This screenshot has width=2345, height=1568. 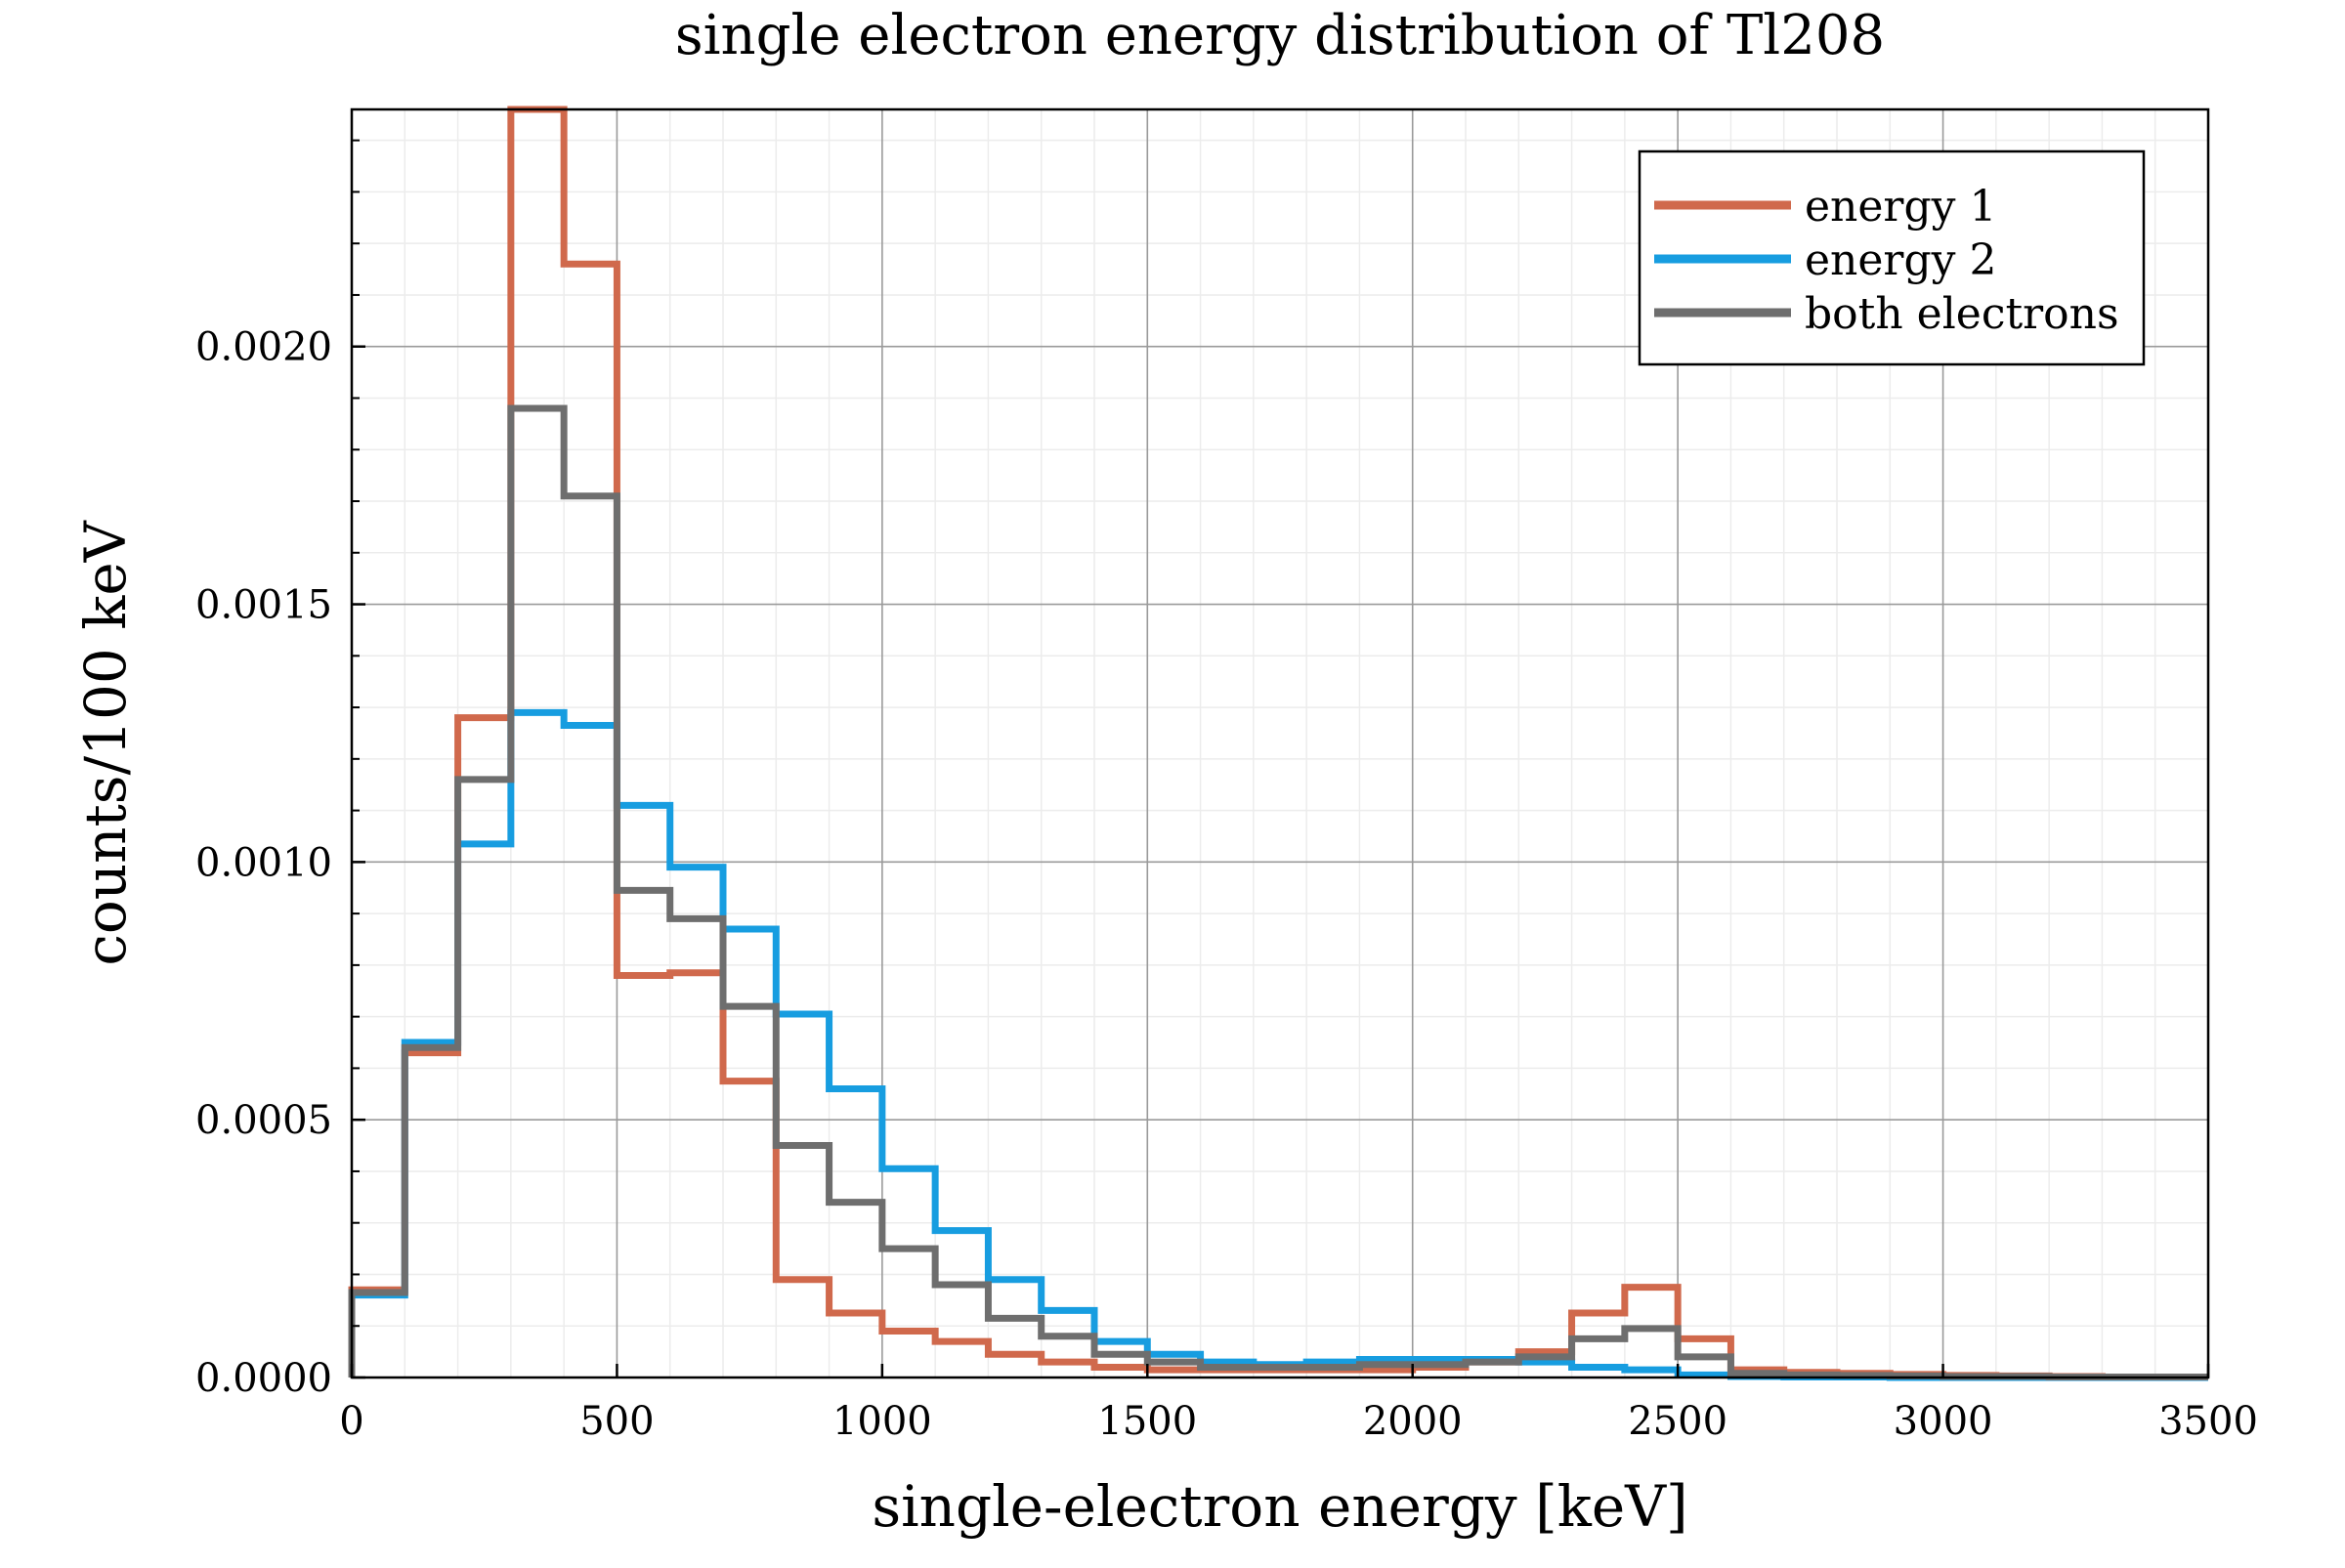 What do you see at coordinates (105, 742) in the screenshot?
I see `y-axis-label: counts/100 keV` at bounding box center [105, 742].